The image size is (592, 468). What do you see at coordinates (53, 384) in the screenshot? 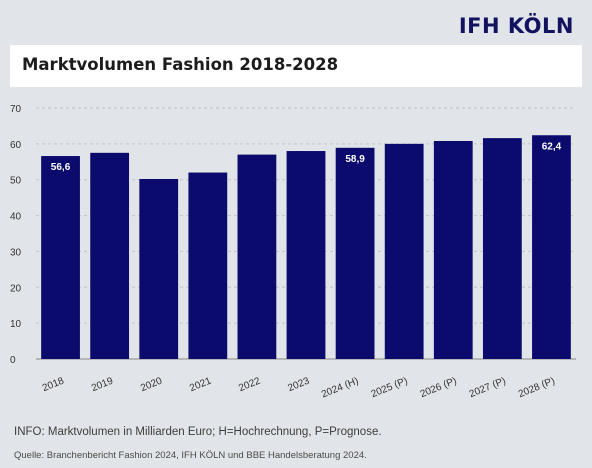
I see `x-tick-label: 2018` at bounding box center [53, 384].